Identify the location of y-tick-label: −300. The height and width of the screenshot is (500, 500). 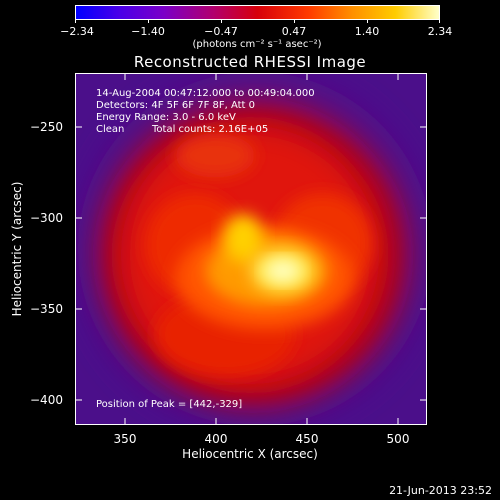
(46, 218).